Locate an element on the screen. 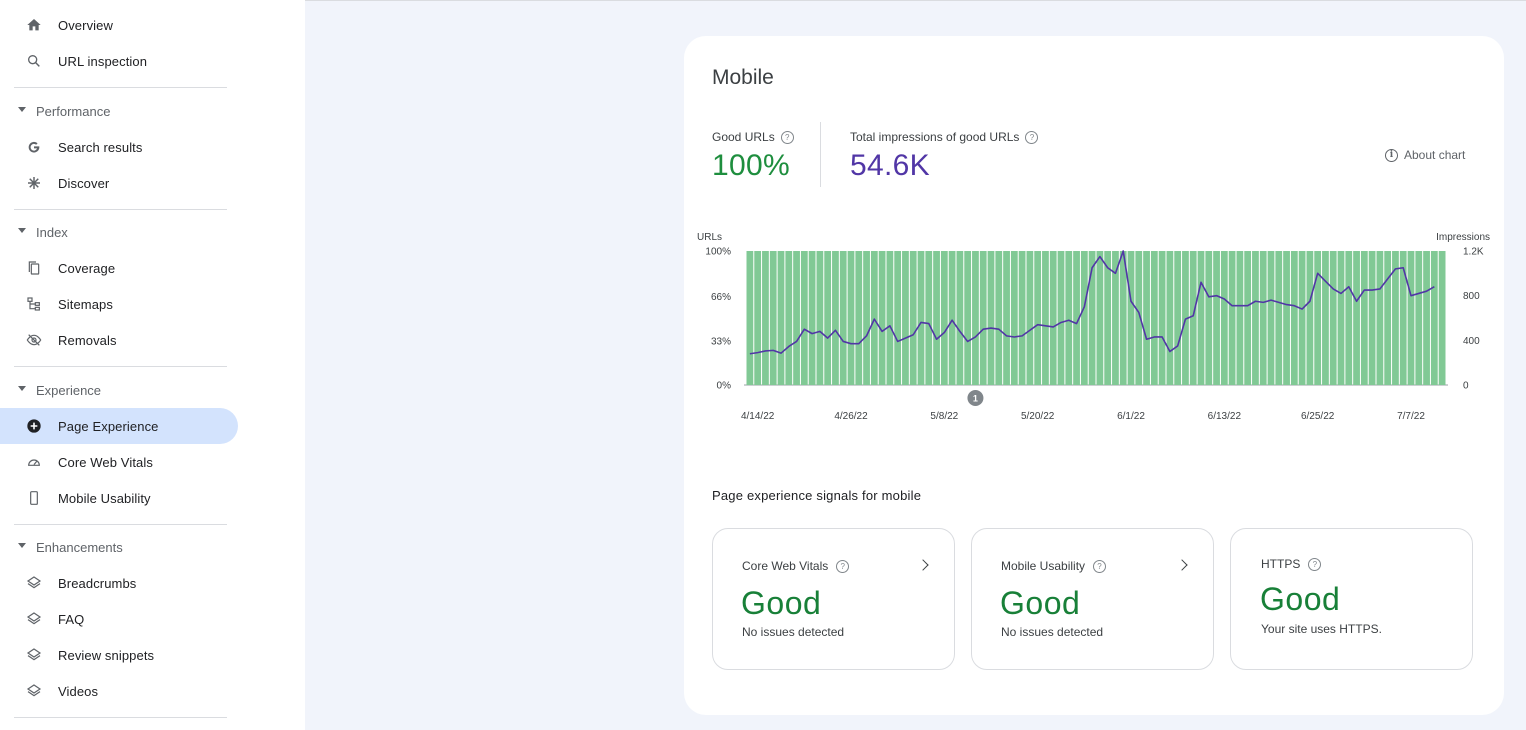 The image size is (1526, 730). sidebar-section-enhancements: Enhancements is located at coordinates (119, 547).